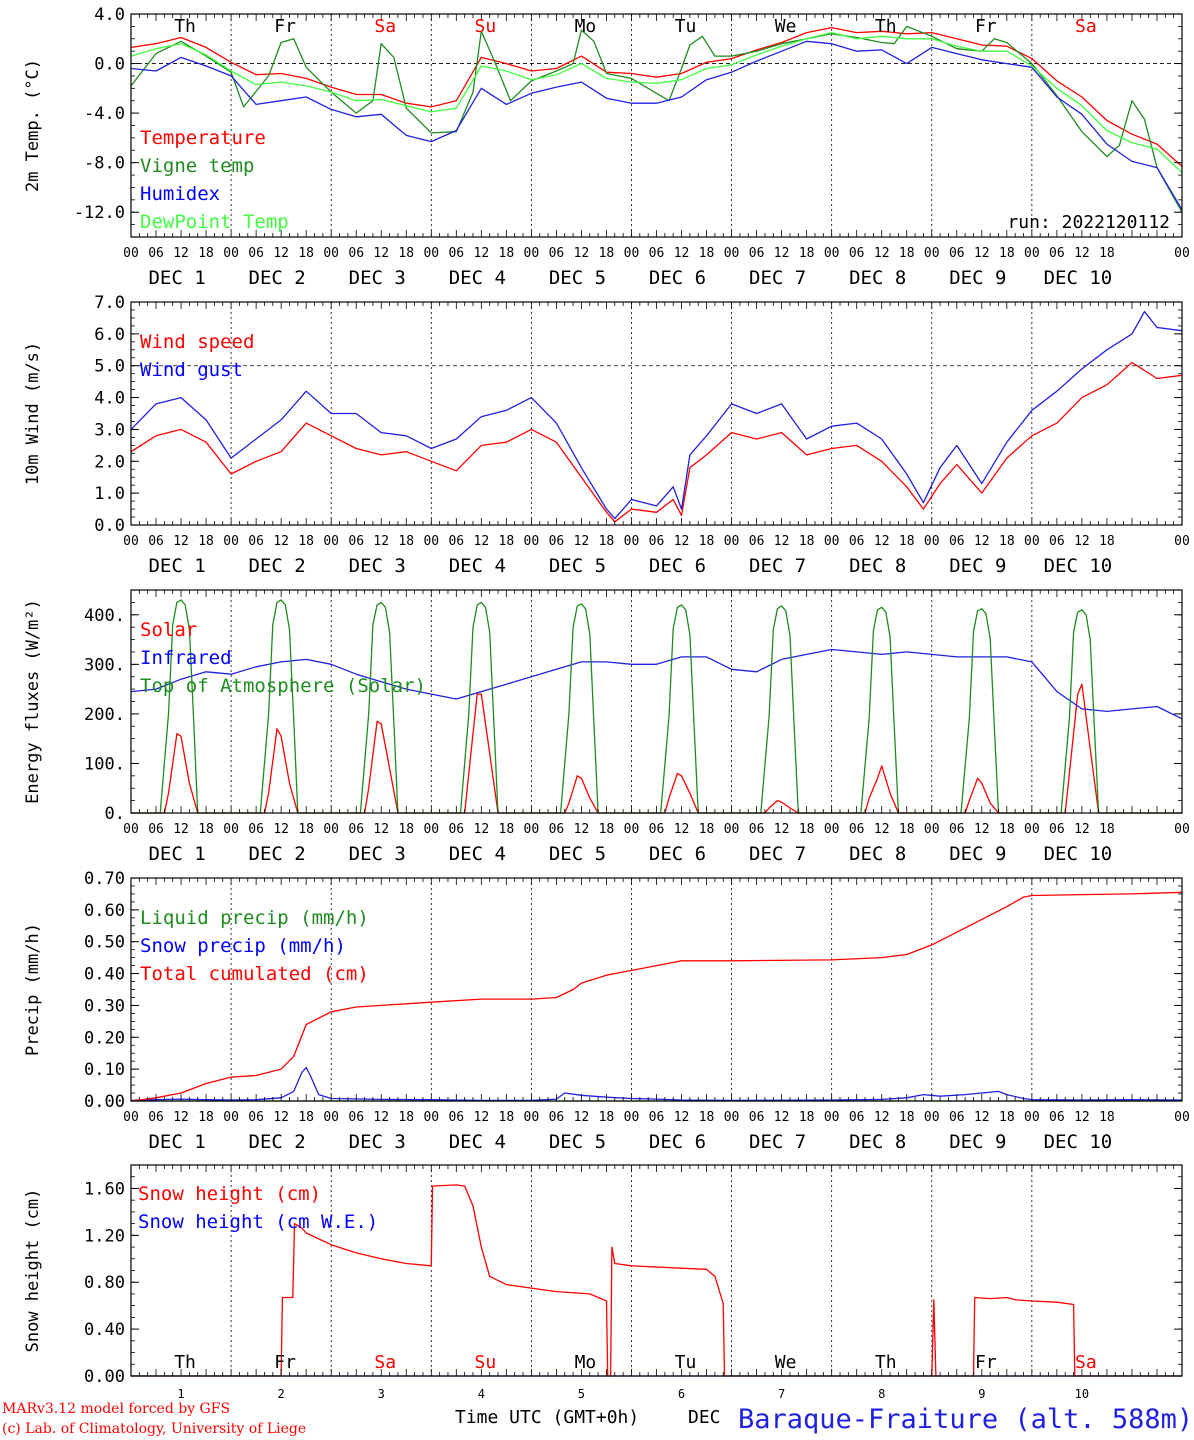 Image resolution: width=1194 pixels, height=1440 pixels. I want to click on y-tick-label: -4.0, so click(104, 114).